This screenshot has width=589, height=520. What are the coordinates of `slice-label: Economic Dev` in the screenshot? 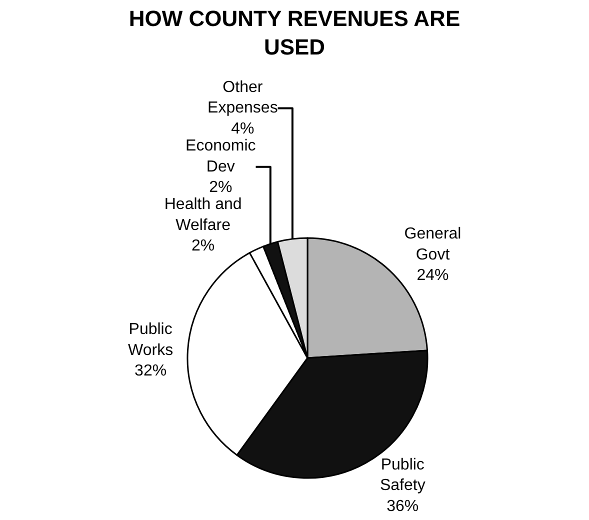 It's located at (221, 157).